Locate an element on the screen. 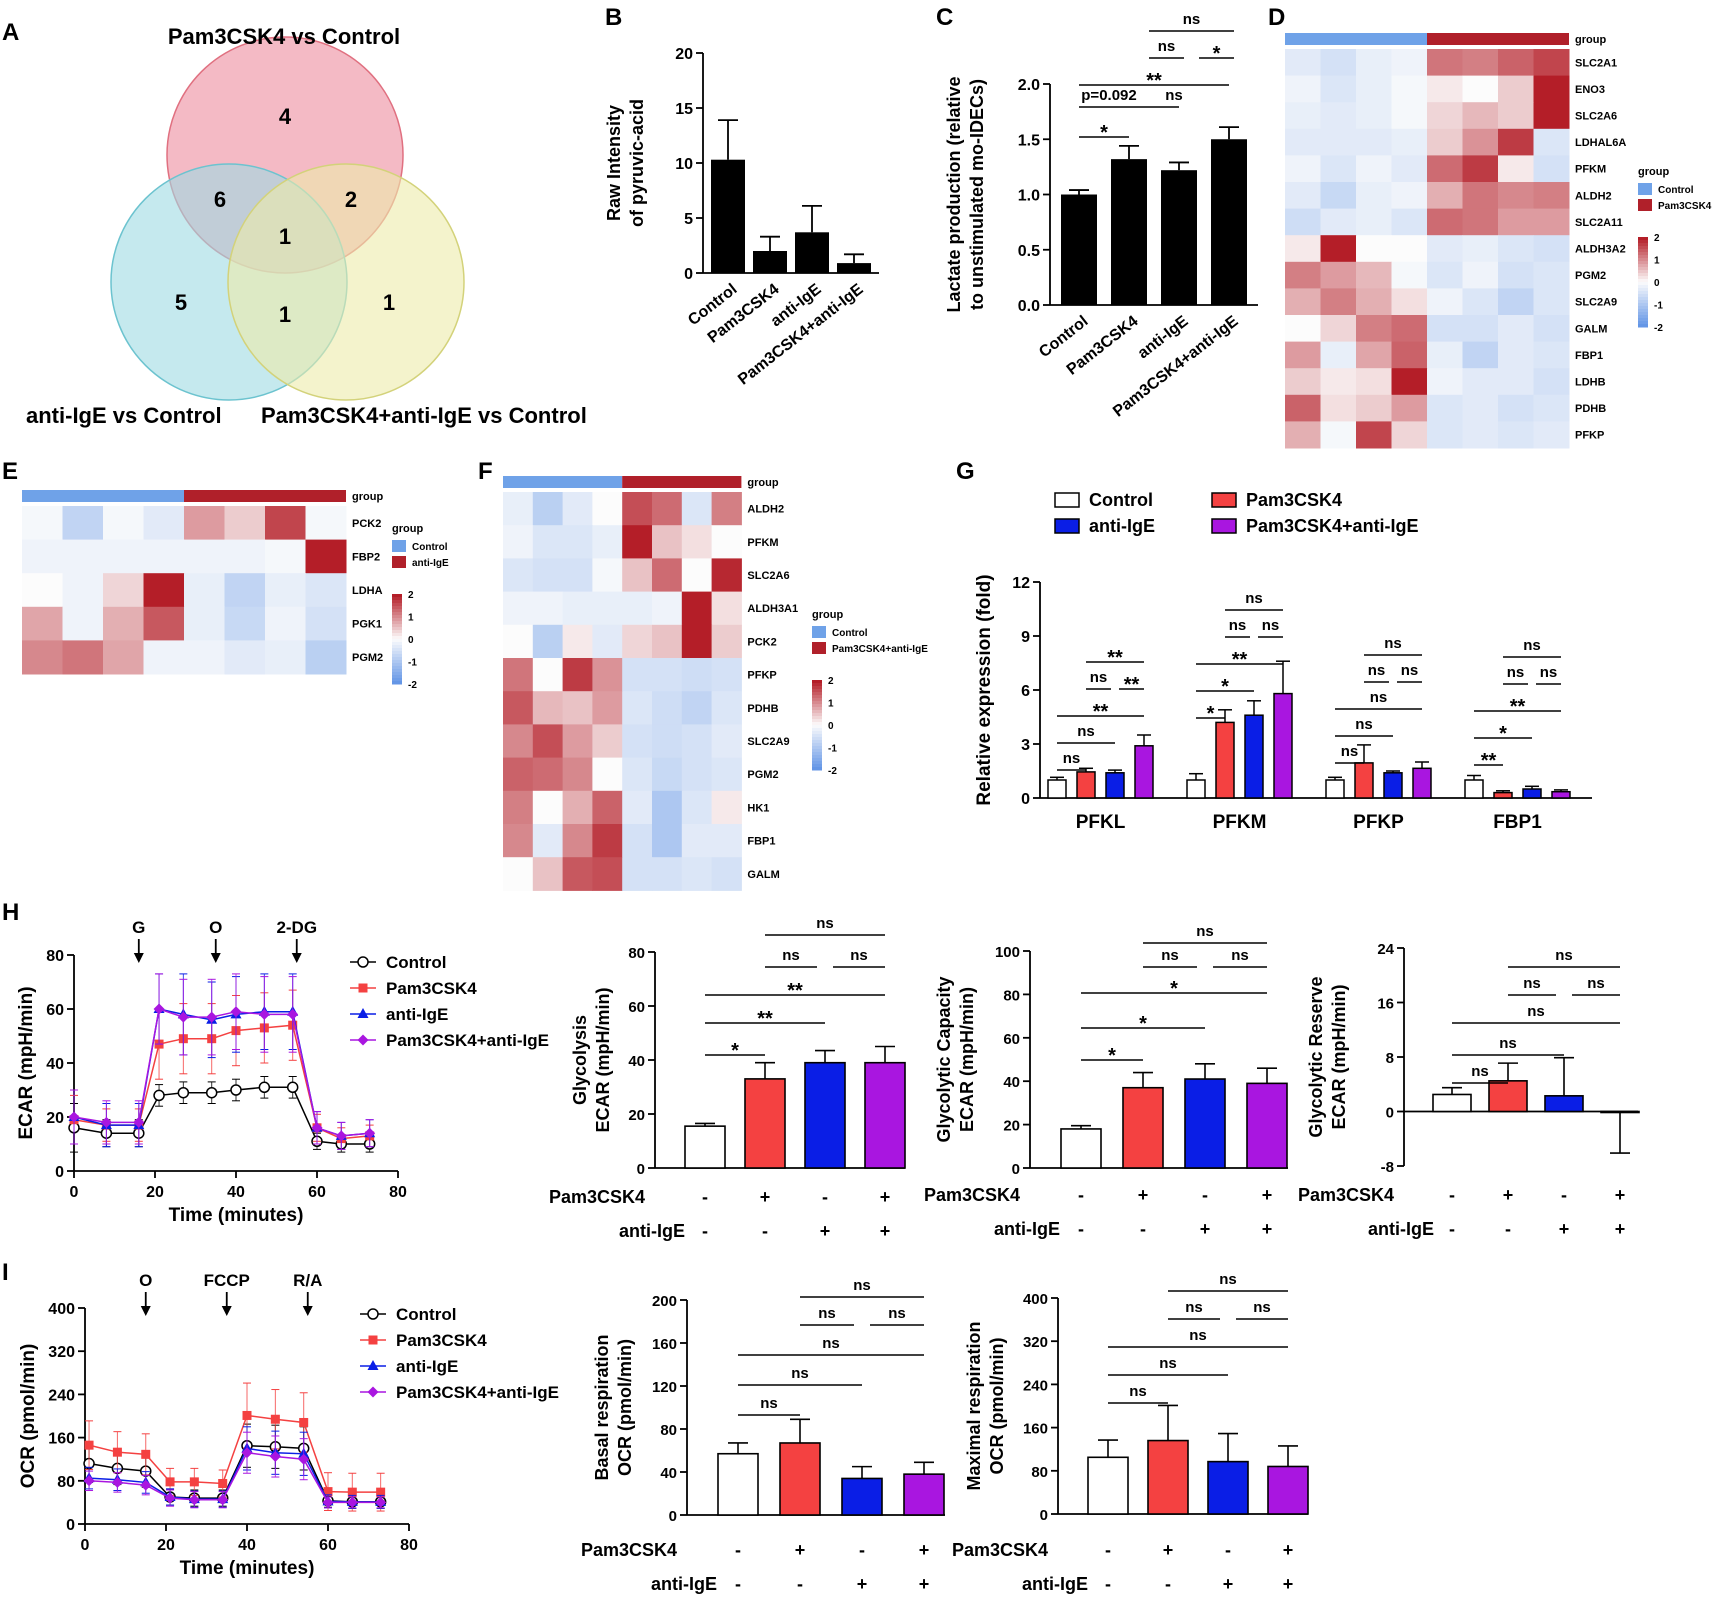 This screenshot has width=1713, height=1600. panel-letter-g: G is located at coordinates (965, 471).